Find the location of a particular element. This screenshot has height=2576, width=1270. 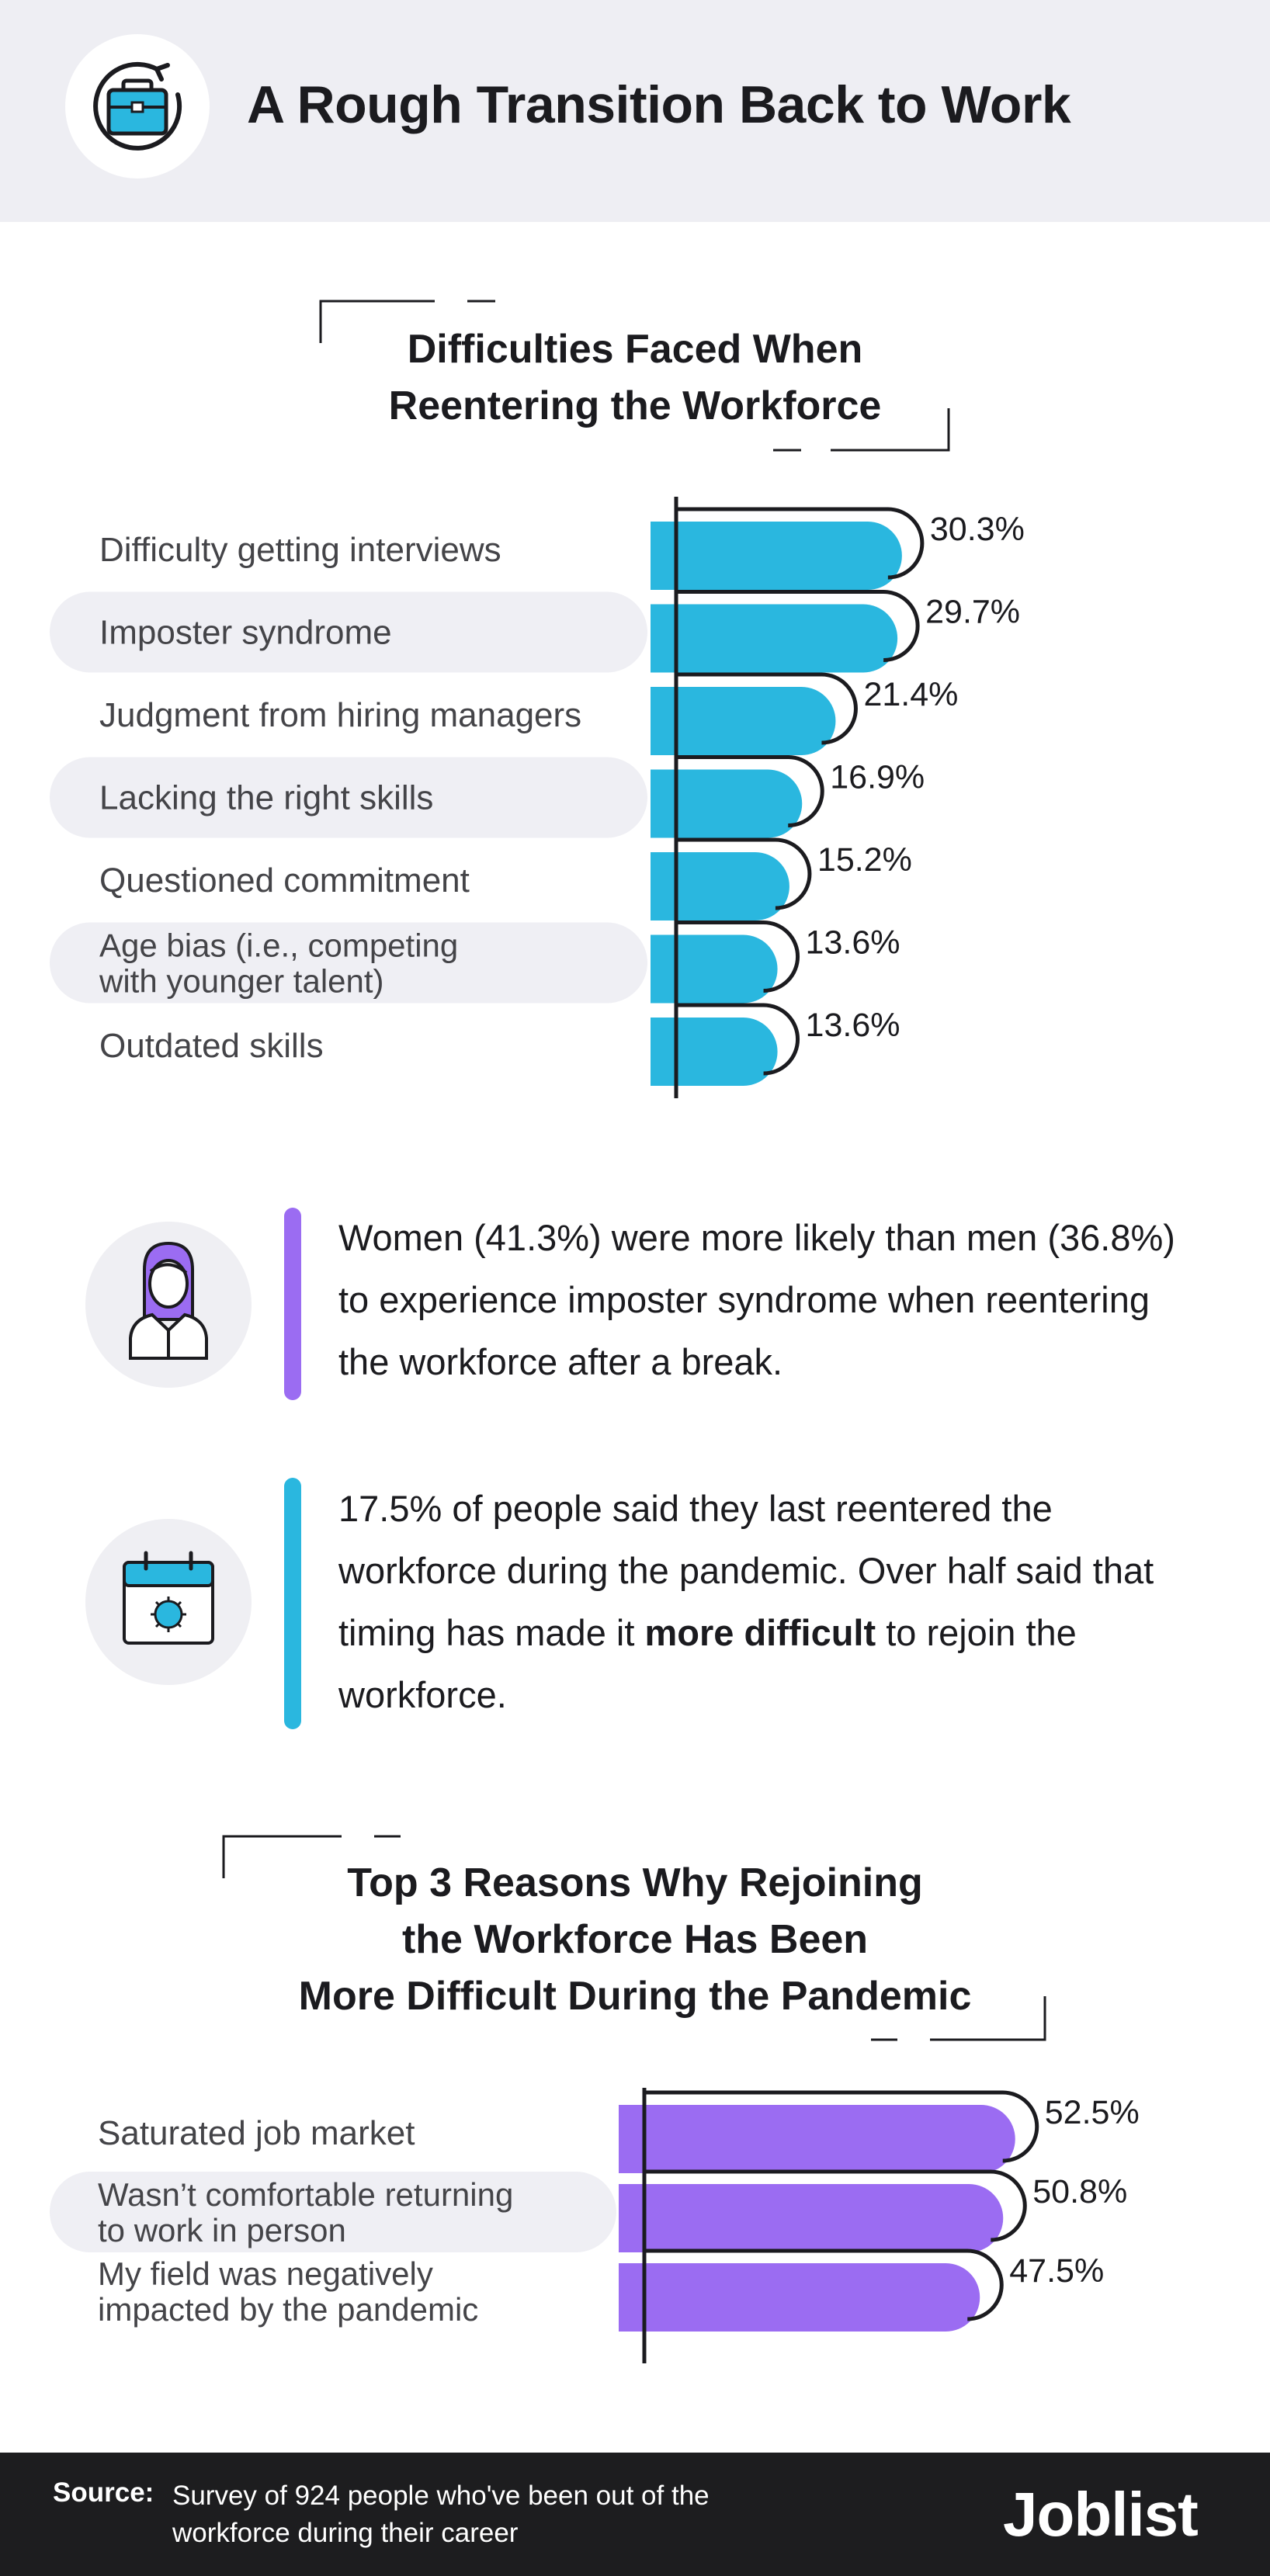

fact2-icon-badge is located at coordinates (168, 1602).